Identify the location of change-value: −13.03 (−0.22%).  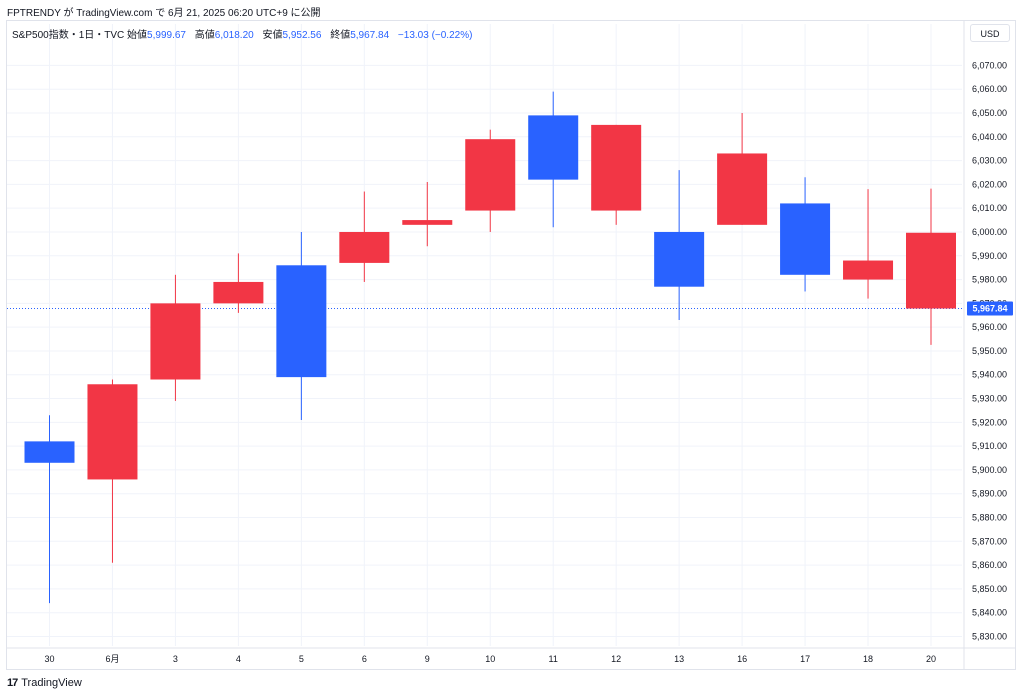
(435, 35).